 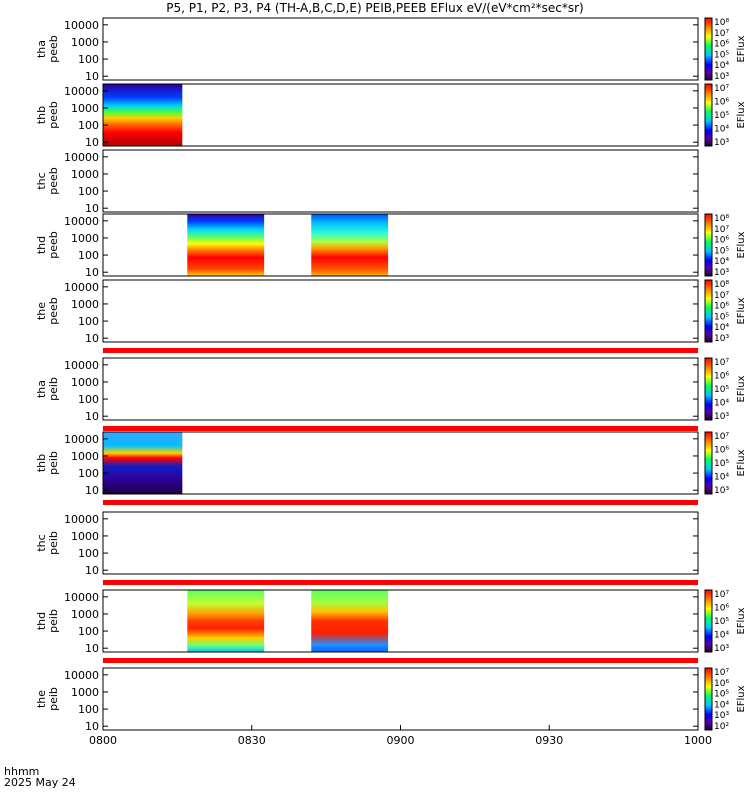 I want to click on panel-label: thapeeb, so click(x=47, y=49).